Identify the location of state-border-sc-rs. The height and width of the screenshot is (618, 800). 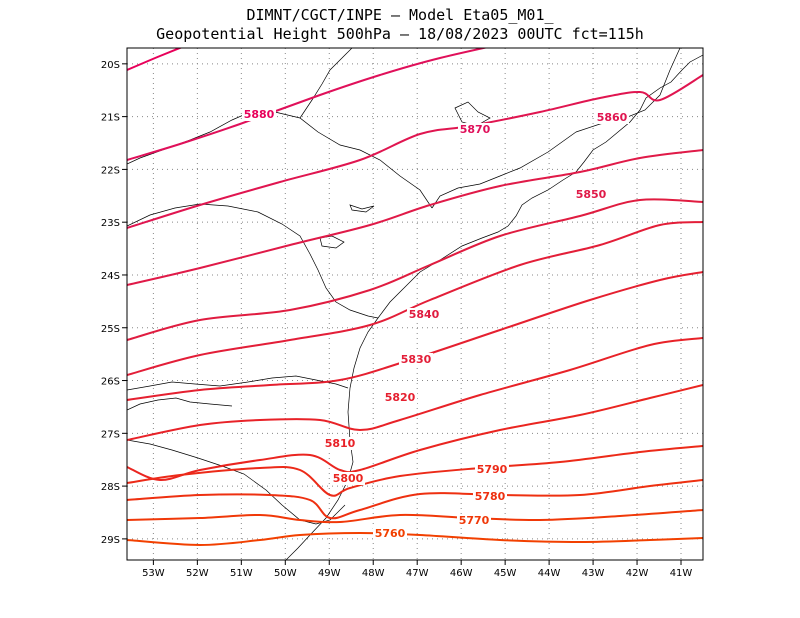
(236, 482).